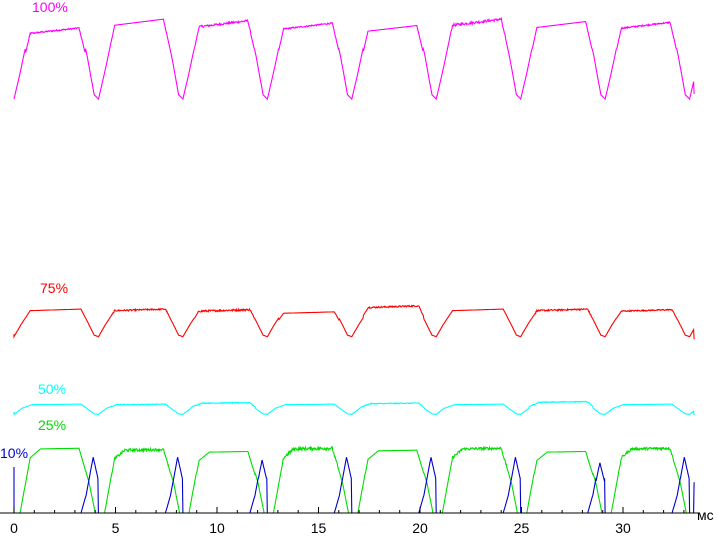 This screenshot has height=541, width=717. Describe the element at coordinates (34, 230) in the screenshot. I see `series-labels: 100% 75% 50% 25% 10%` at that location.